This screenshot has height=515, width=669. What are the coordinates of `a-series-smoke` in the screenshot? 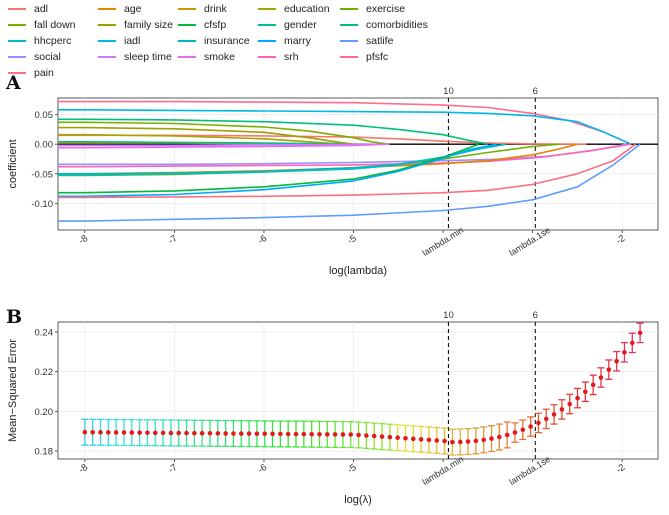 It's located at (224, 146).